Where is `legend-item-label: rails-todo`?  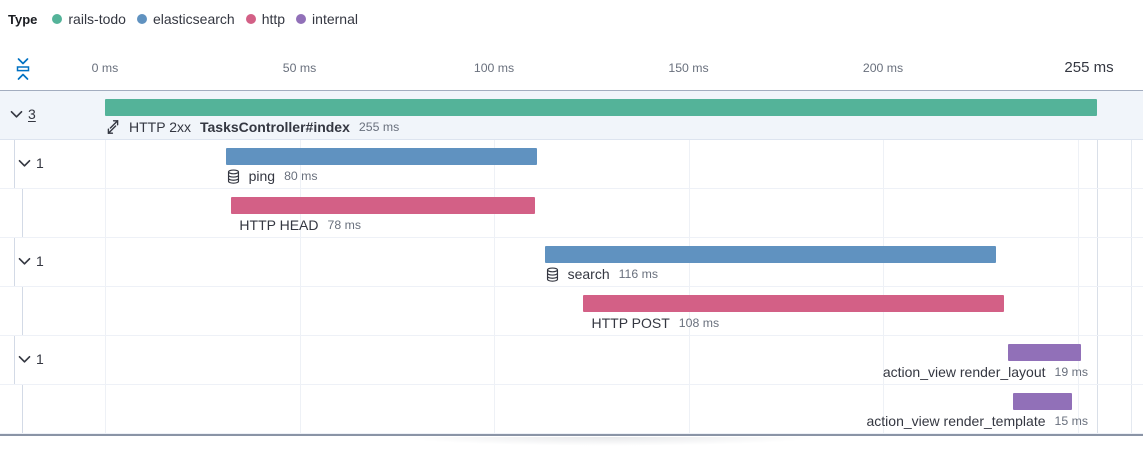 legend-item-label: rails-todo is located at coordinates (97, 19).